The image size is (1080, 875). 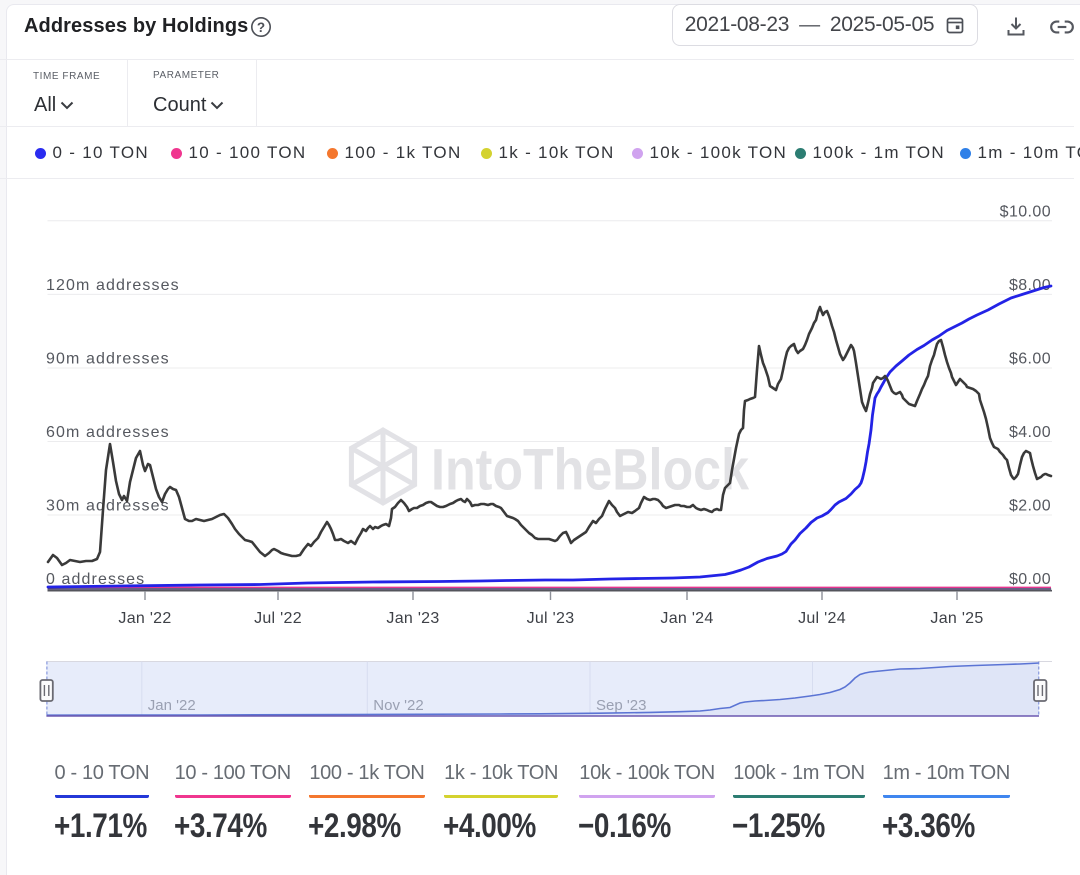 I want to click on svg-text: Jan '24, so click(x=686, y=618).